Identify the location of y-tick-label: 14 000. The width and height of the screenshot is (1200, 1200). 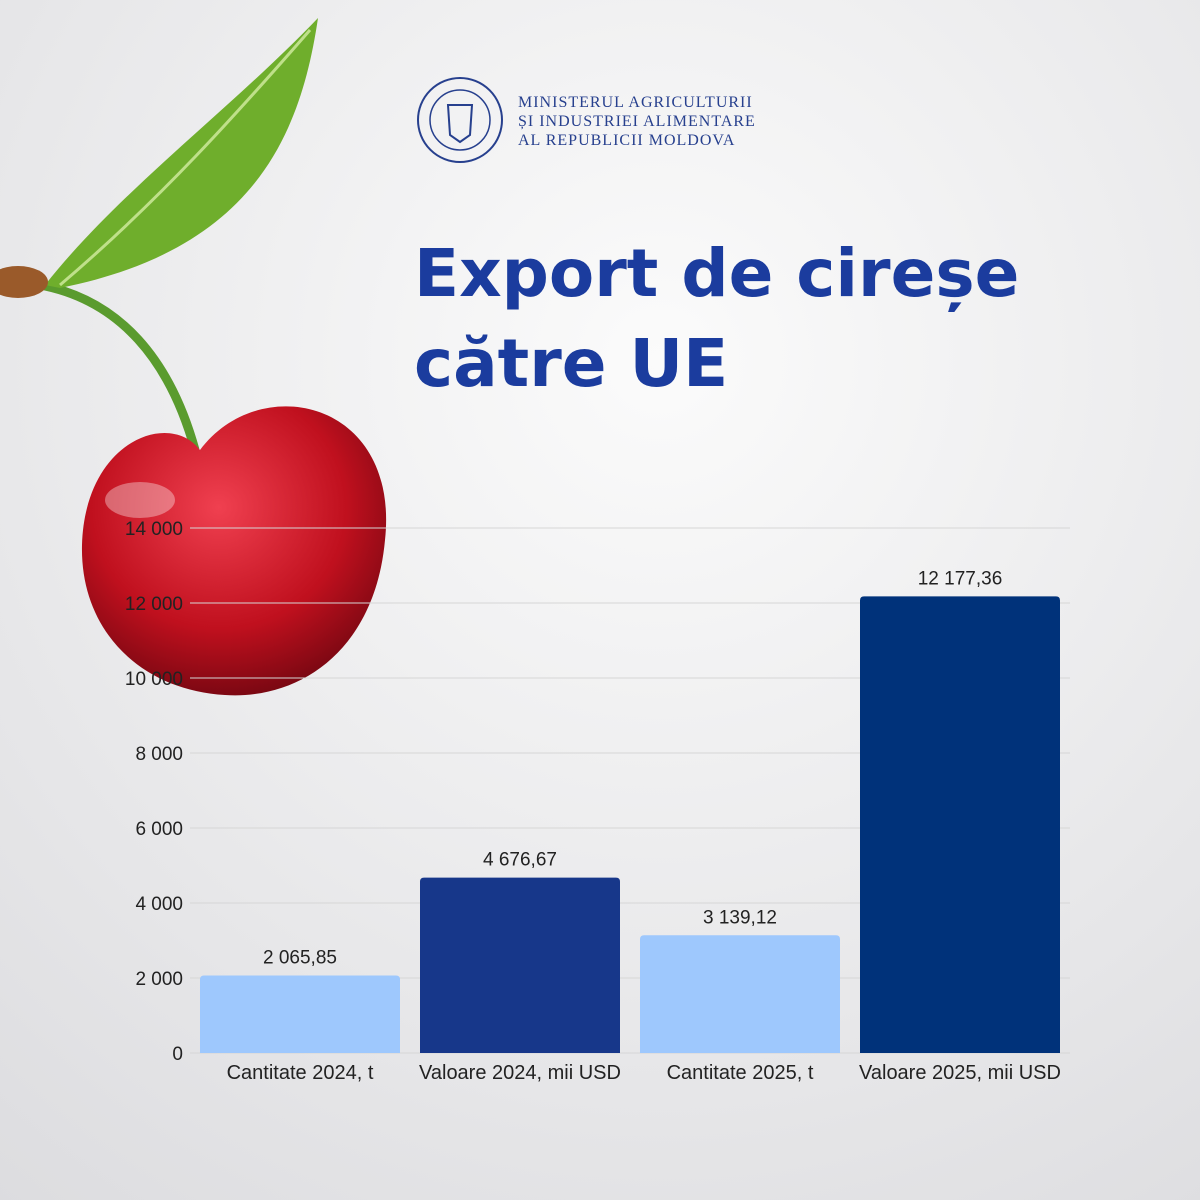
(154, 529).